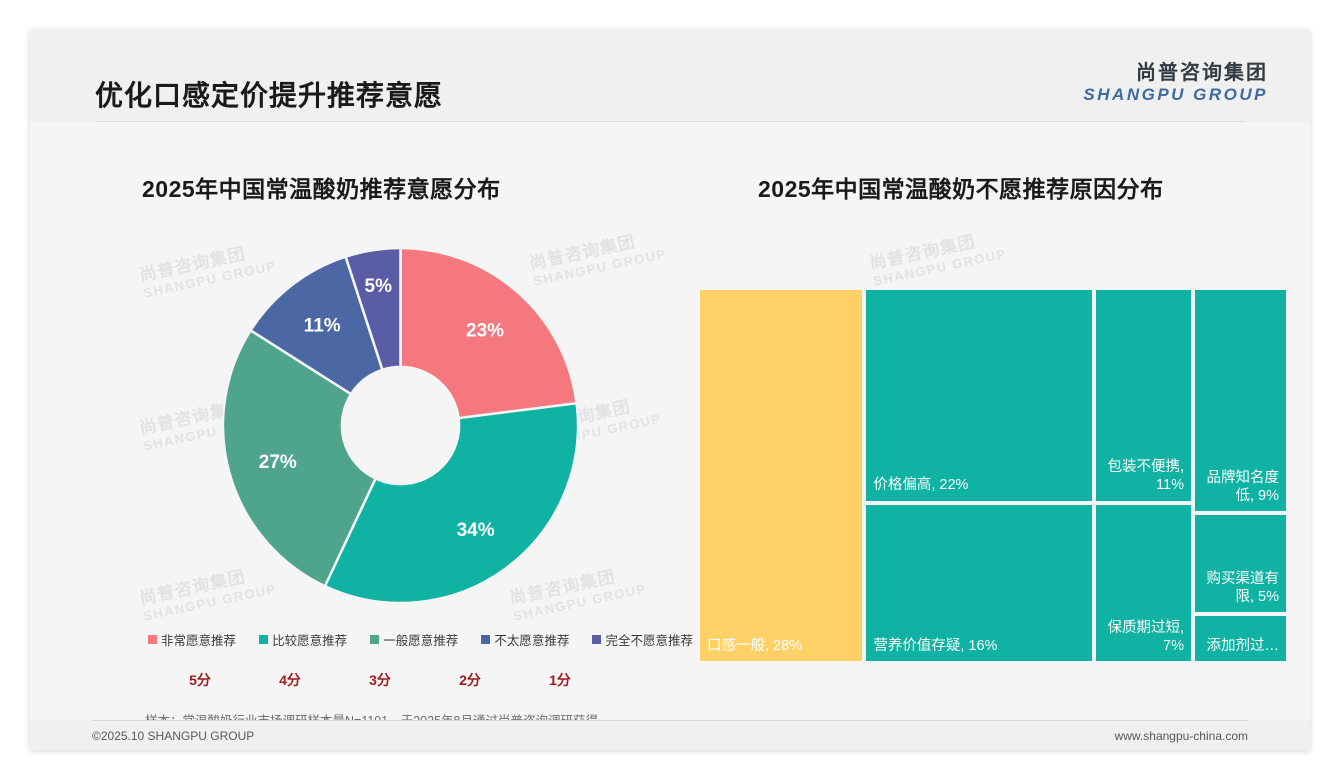 This screenshot has width=1340, height=780. I want to click on treemap-cell-label: 营养价值存疑, 16%, so click(935, 645).